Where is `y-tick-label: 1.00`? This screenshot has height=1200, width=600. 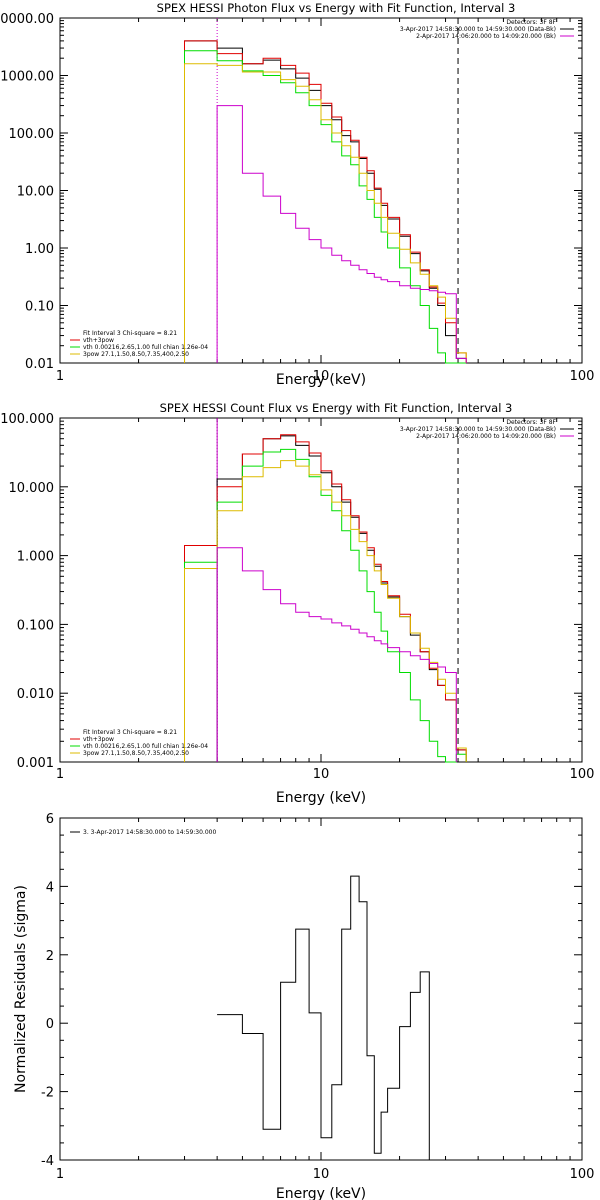 y-tick-label: 1.00 is located at coordinates (39, 249).